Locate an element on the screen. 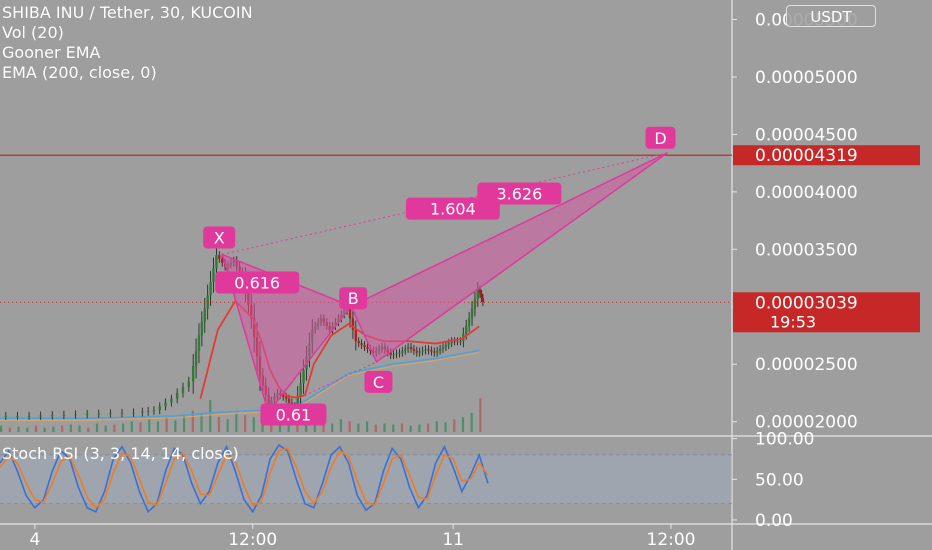 The width and height of the screenshot is (932, 550). ratio-label-ac: 0.61 is located at coordinates (293, 414).